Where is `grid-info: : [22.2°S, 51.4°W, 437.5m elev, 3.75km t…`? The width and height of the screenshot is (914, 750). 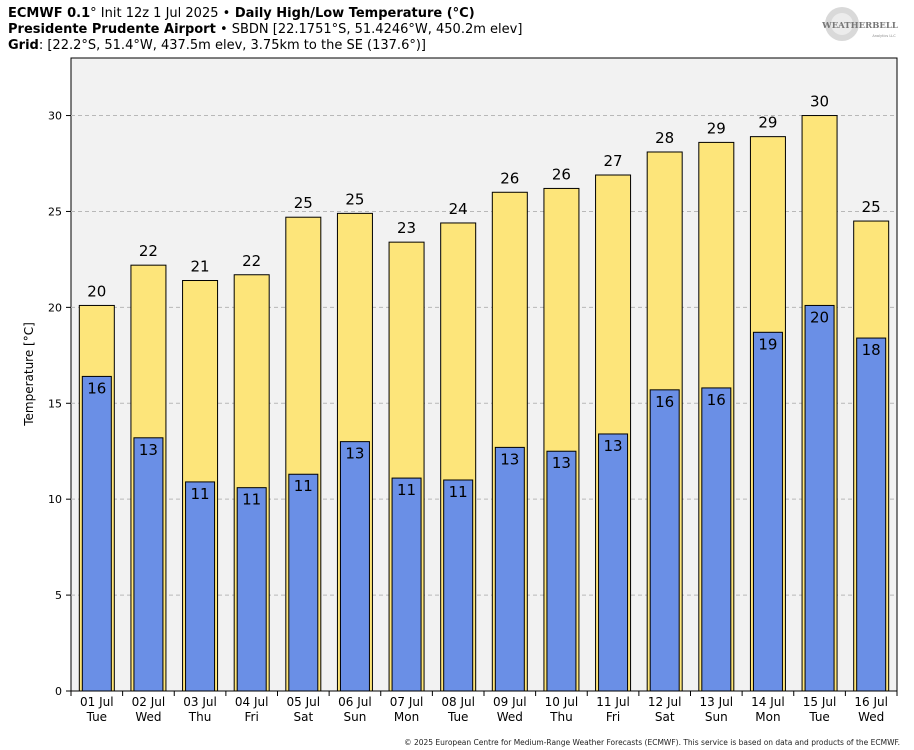
grid-info: : [22.2°S, 51.4°W, 437.5m elev, 3.75km t… is located at coordinates (232, 45).